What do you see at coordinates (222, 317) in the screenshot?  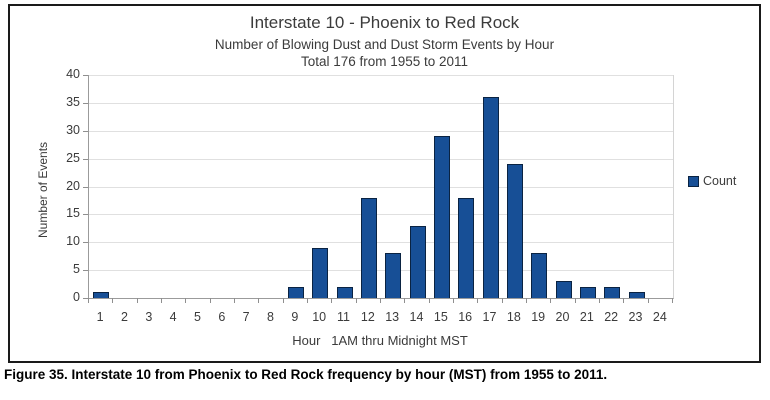 I see `x-tick-label-6: 6` at bounding box center [222, 317].